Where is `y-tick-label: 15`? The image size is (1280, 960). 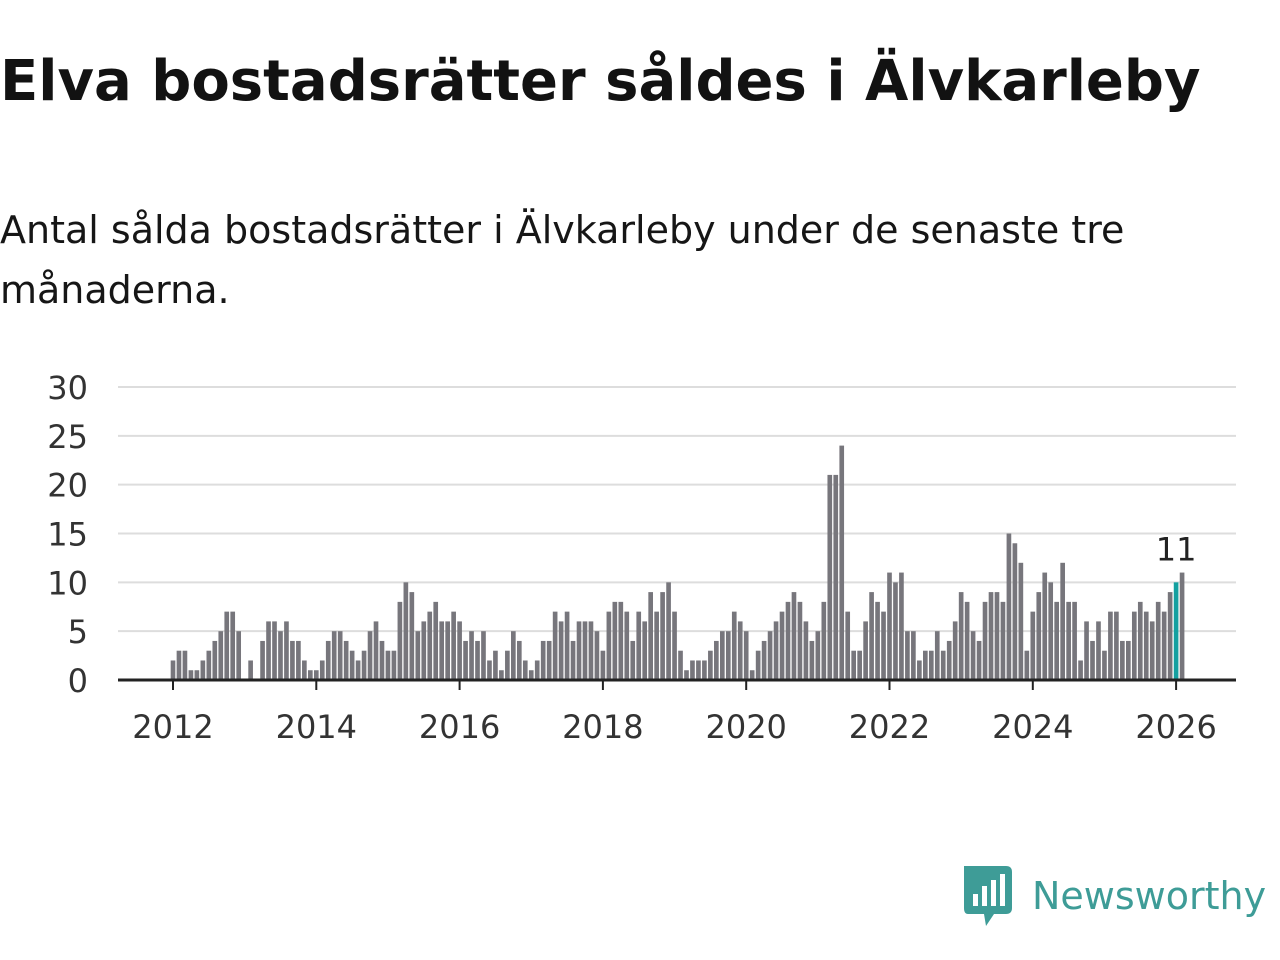
y-tick-label: 15 is located at coordinates (67, 535).